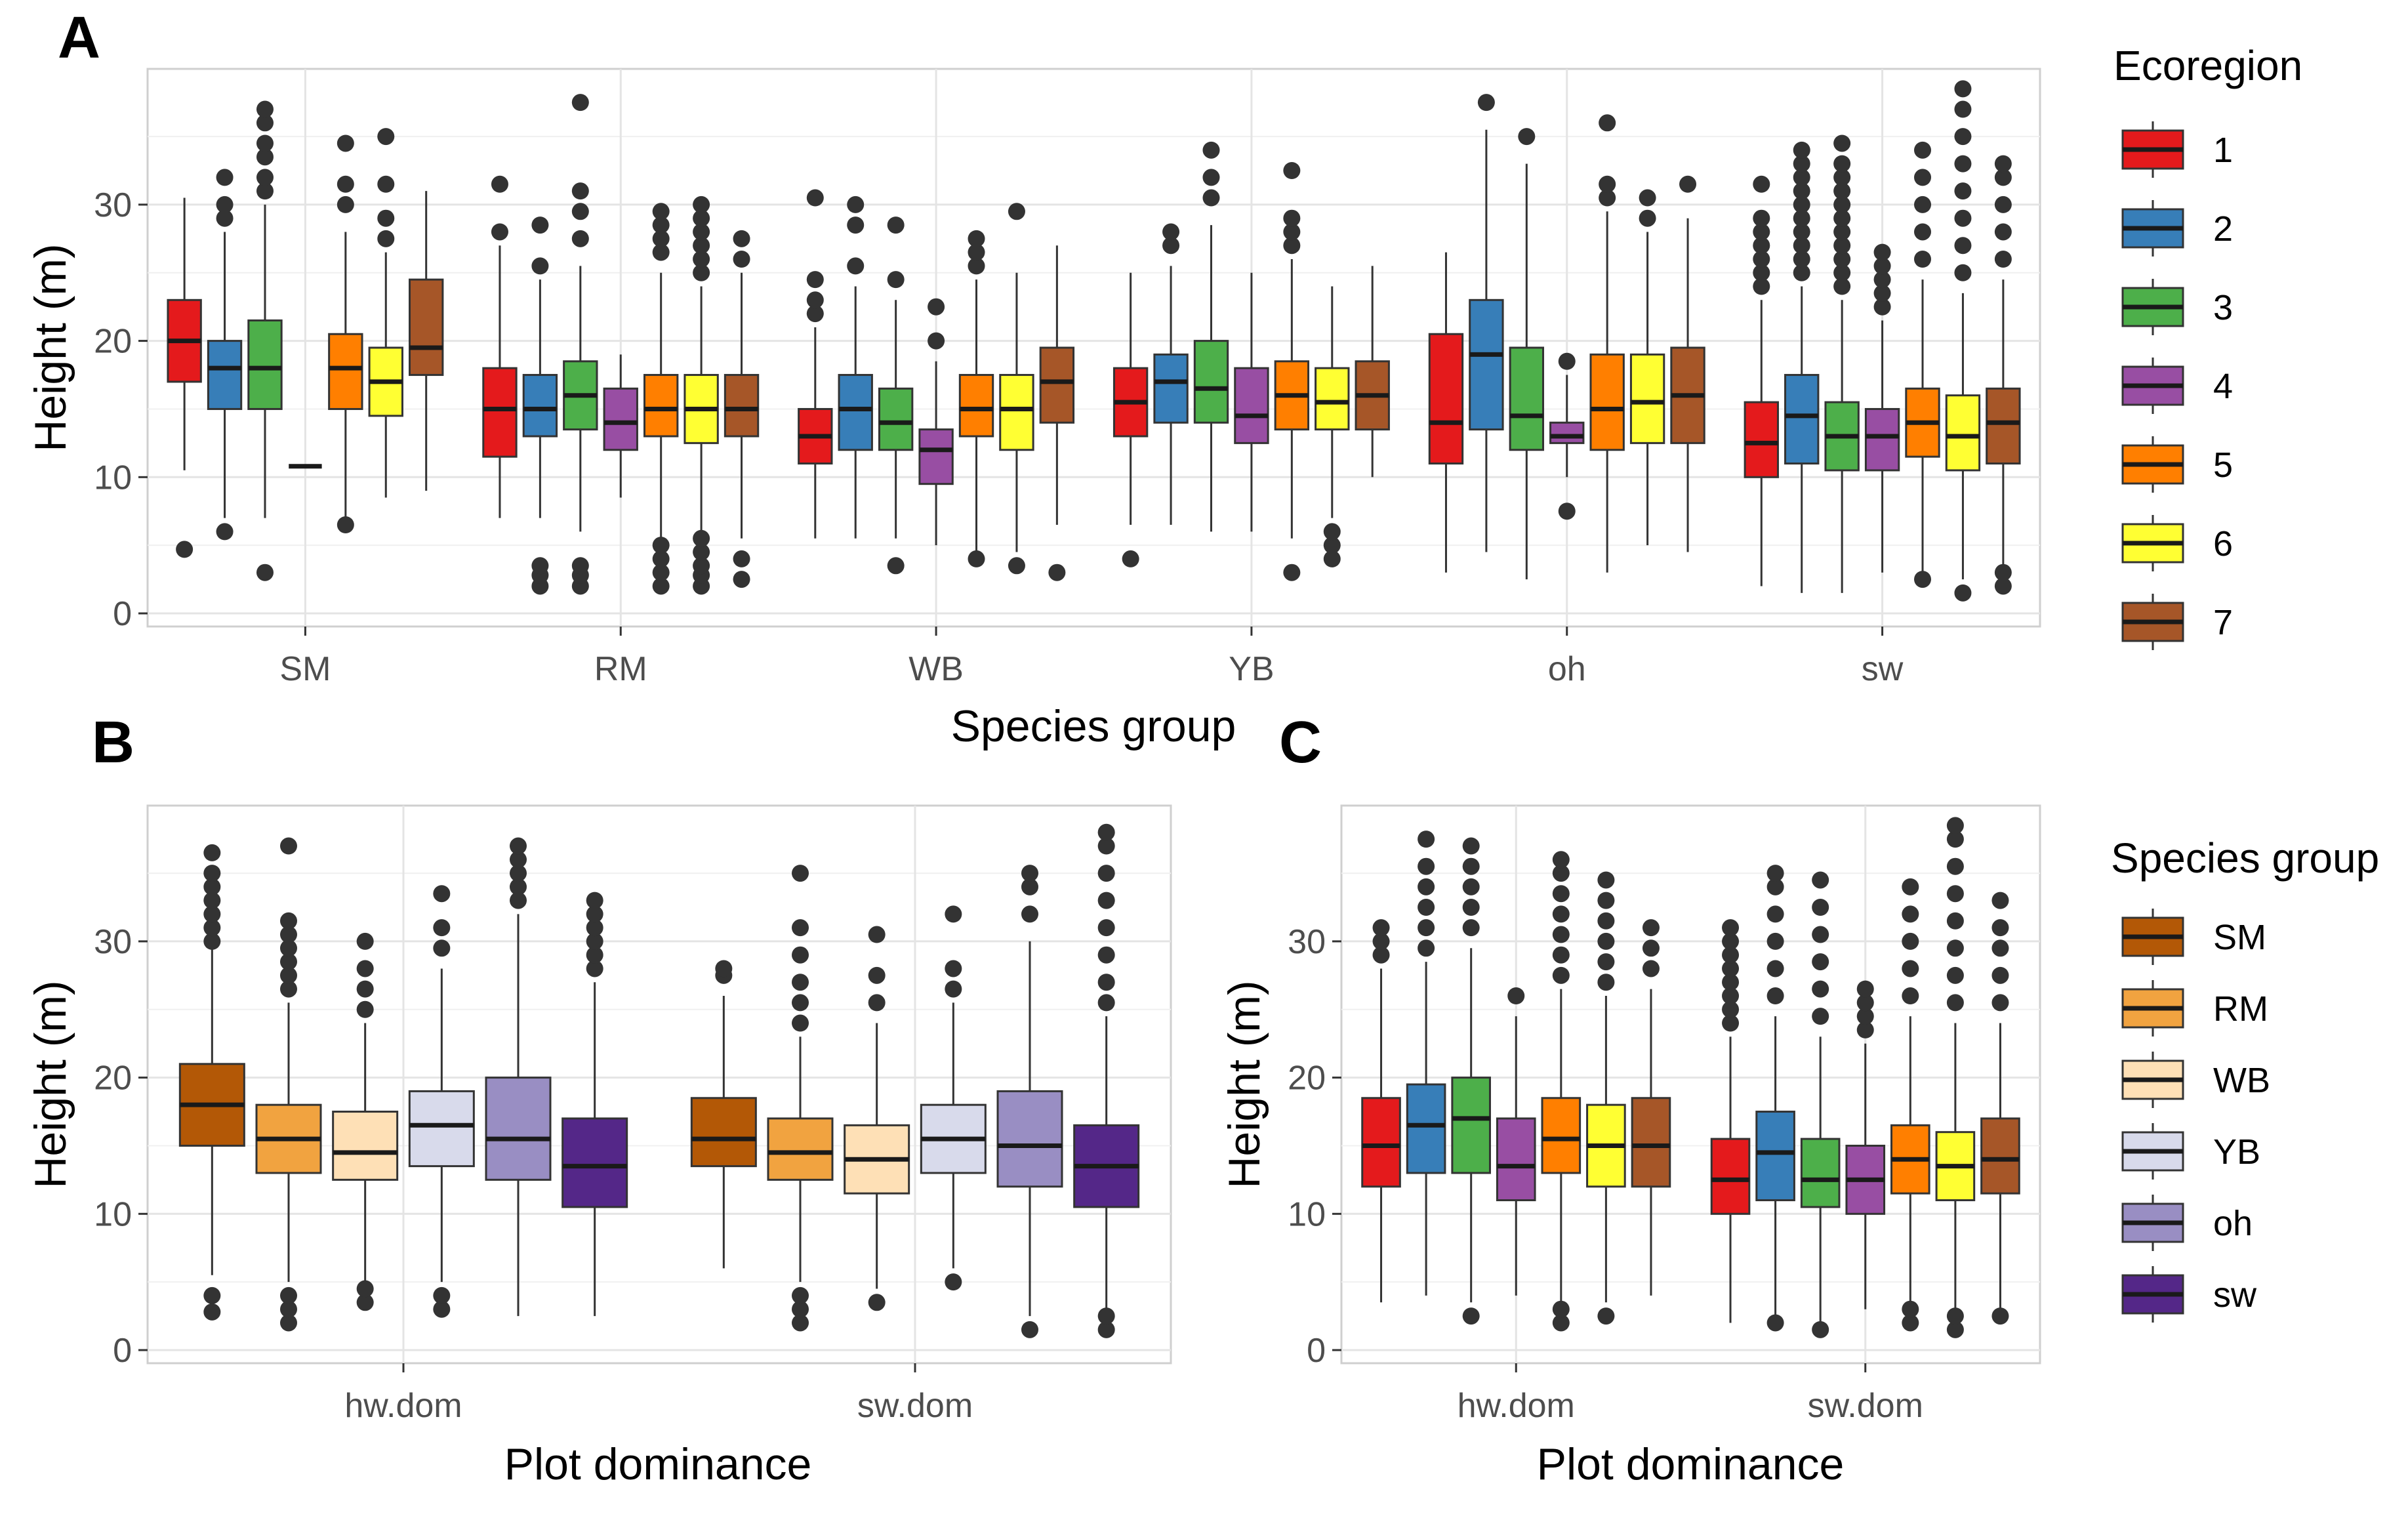 This screenshot has width=2408, height=1520. Describe the element at coordinates (2236, 1152) in the screenshot. I see `legend-label: YB` at that location.